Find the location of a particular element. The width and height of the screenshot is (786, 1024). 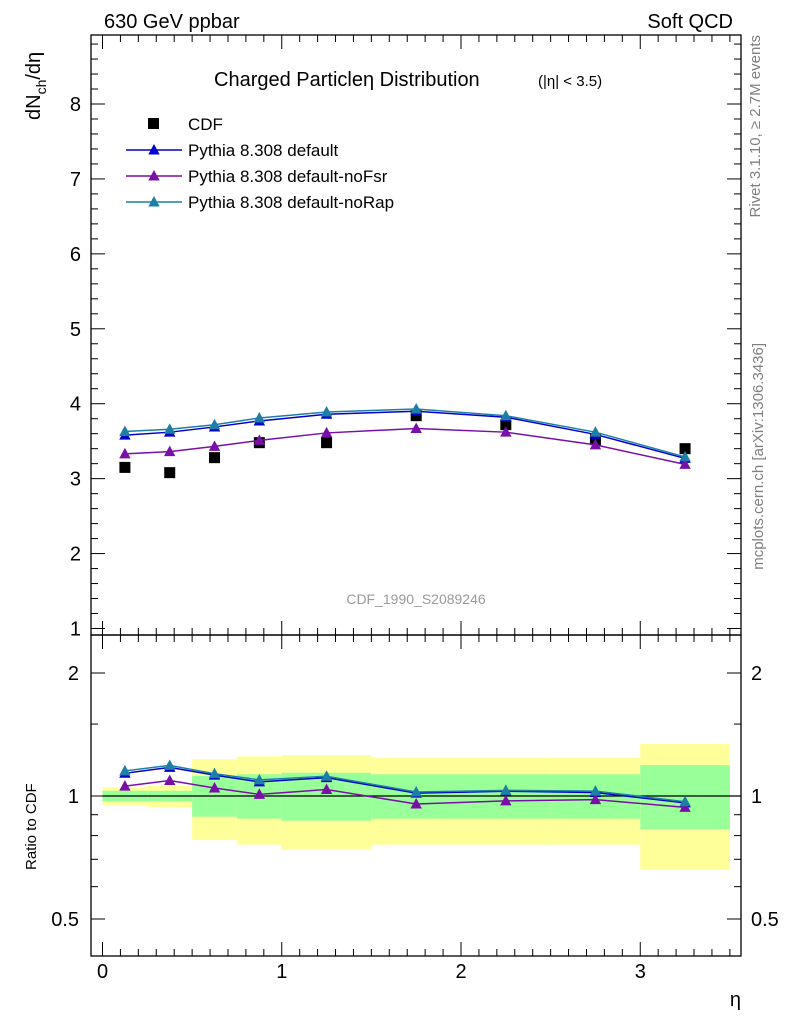

ratio-y-tick-label-right: 1 is located at coordinates (756, 797).